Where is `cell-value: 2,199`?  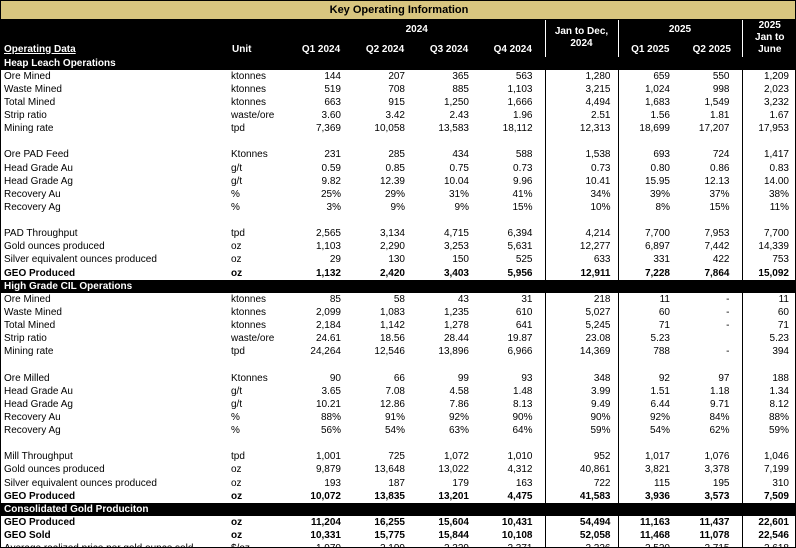 cell-value: 2,199 is located at coordinates (385, 544).